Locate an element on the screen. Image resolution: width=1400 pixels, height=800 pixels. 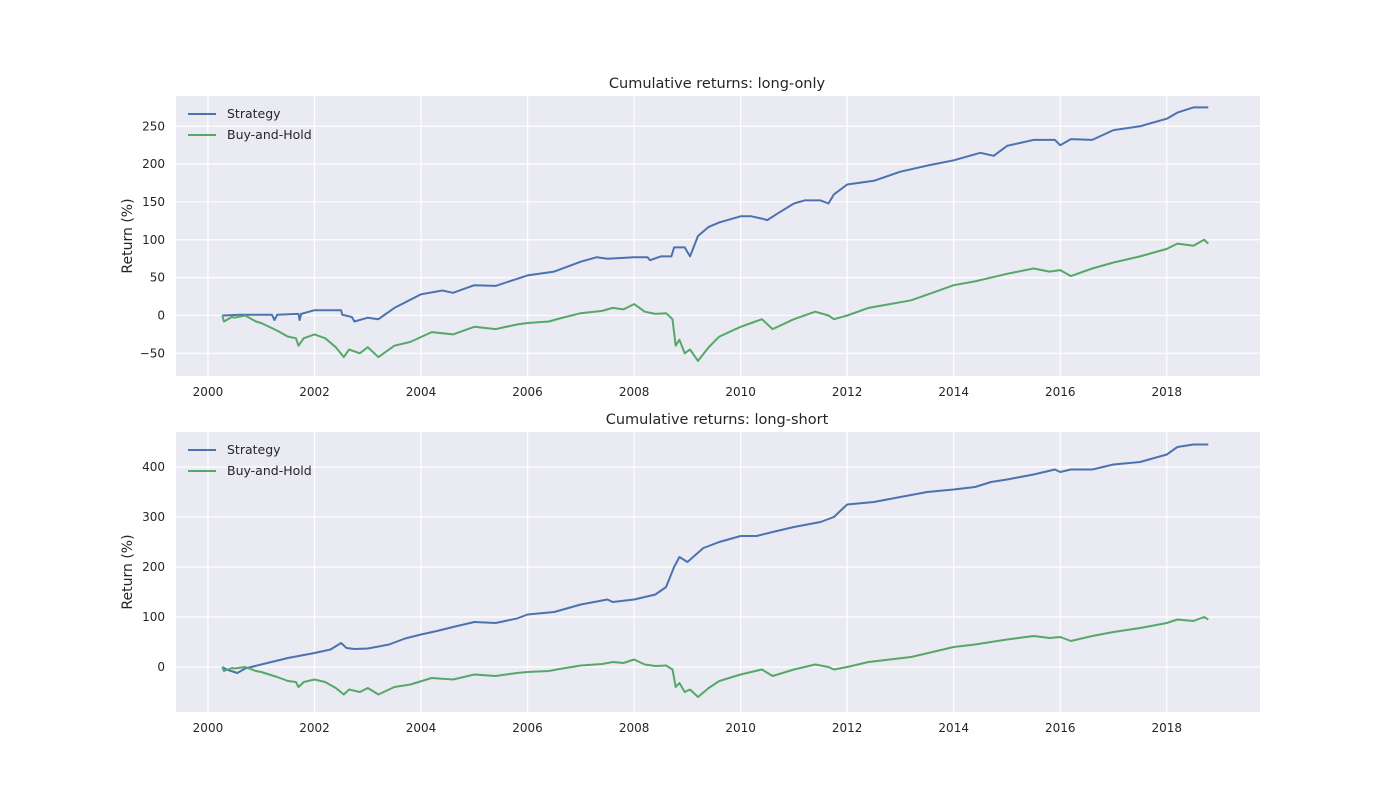
y-tick-label: 150 is located at coordinates (153, 202).